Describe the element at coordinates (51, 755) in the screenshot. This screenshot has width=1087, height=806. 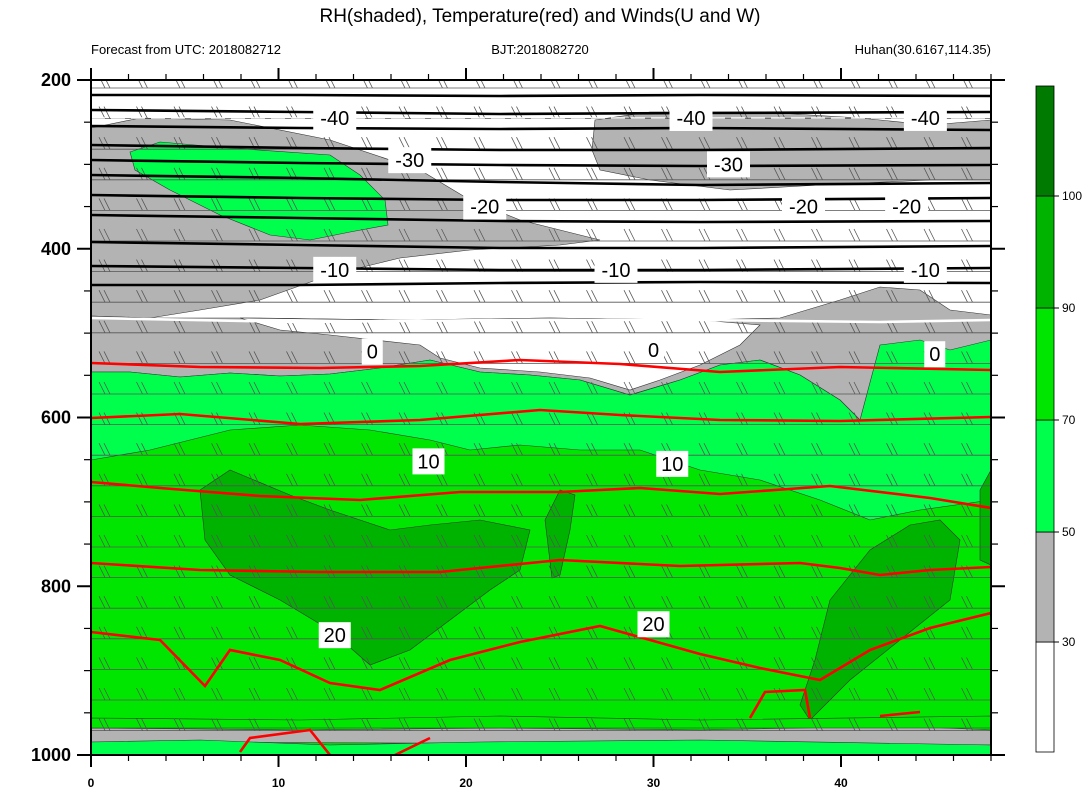
I see `y-tick-label: 1000` at that location.